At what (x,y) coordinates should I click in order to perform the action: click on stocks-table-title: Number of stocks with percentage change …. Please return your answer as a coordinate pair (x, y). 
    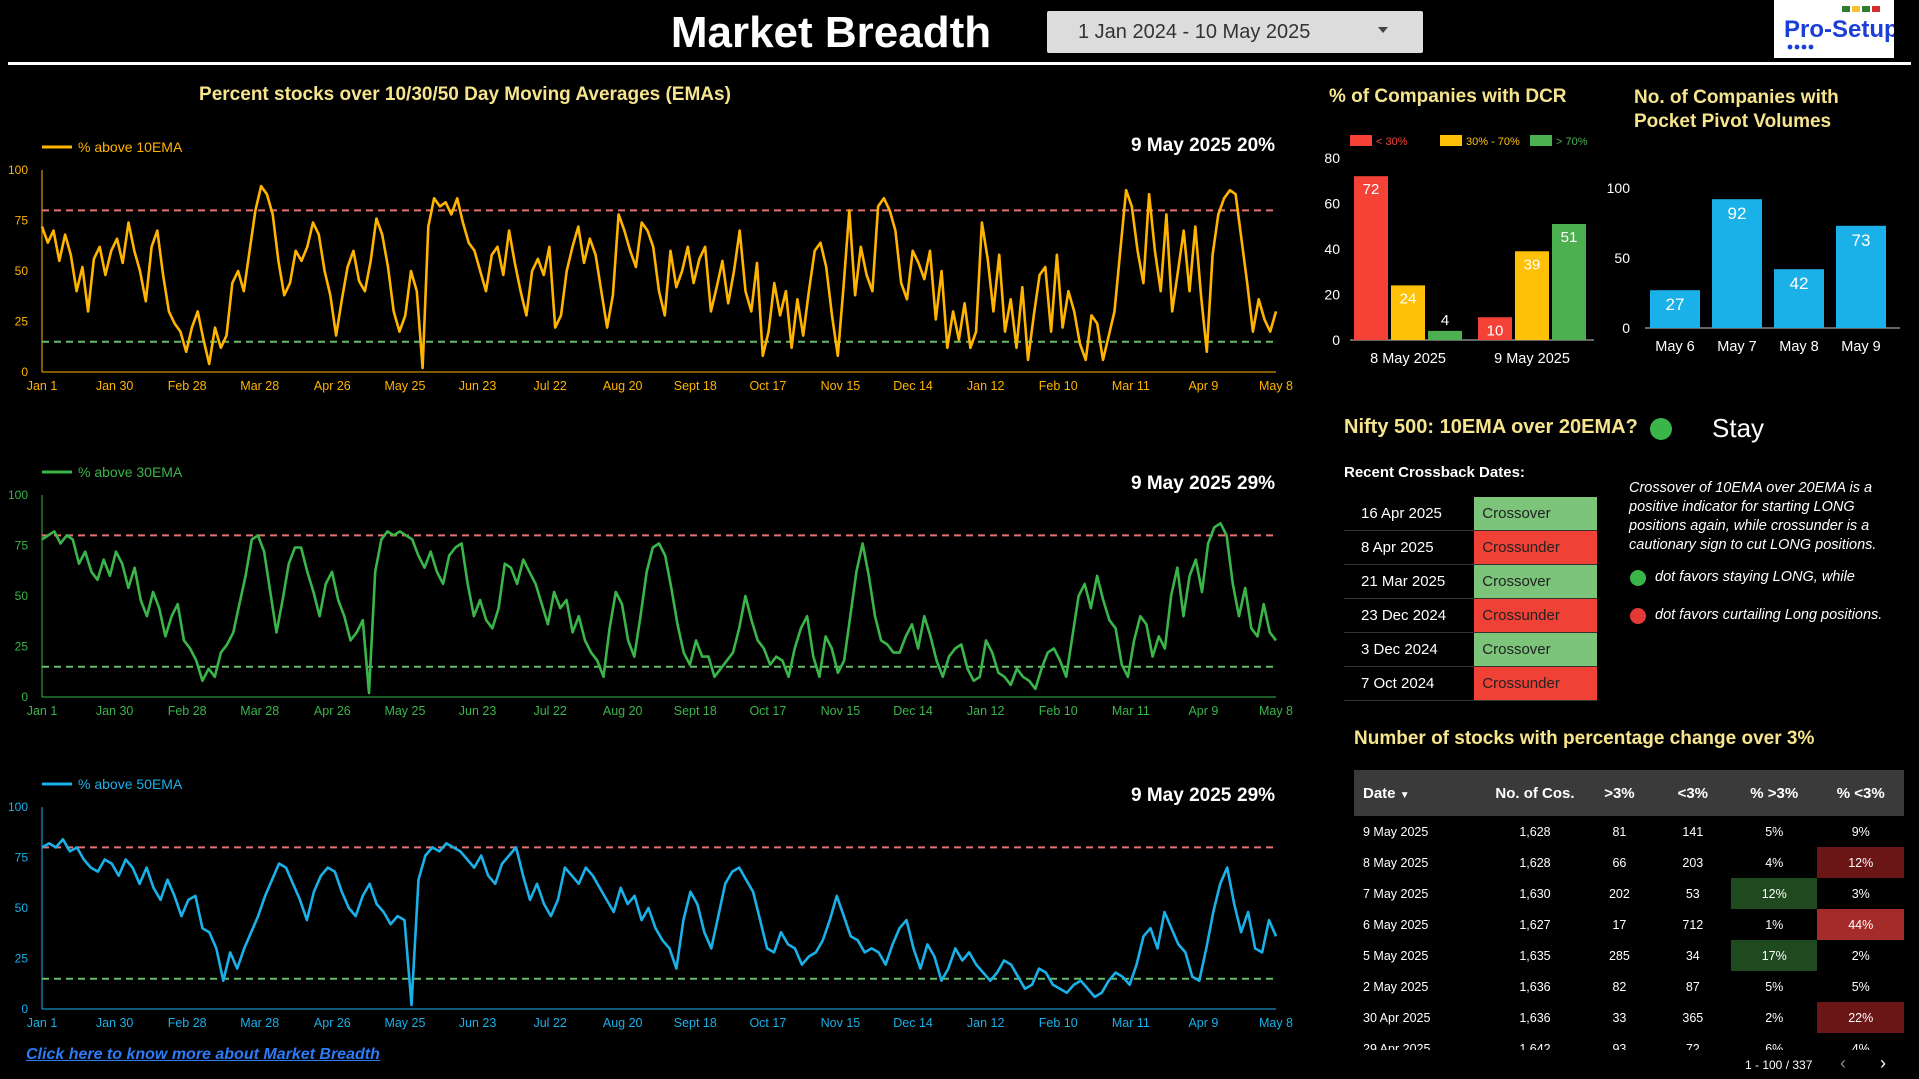
    Looking at the image, I should click on (1584, 738).